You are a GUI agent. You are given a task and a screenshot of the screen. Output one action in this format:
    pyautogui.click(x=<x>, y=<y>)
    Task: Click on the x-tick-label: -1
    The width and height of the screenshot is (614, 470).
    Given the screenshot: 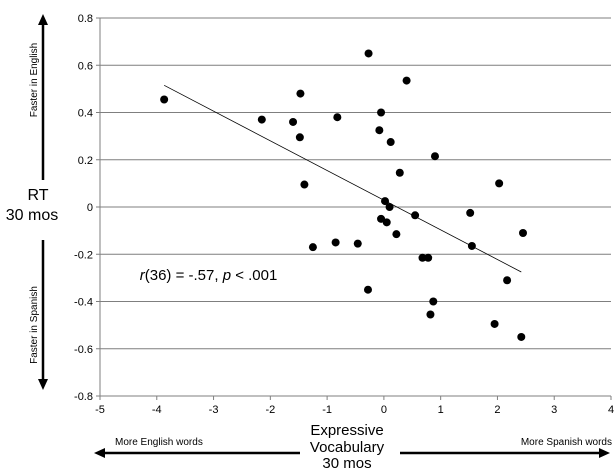 What is the action you would take?
    pyautogui.click(x=327, y=410)
    